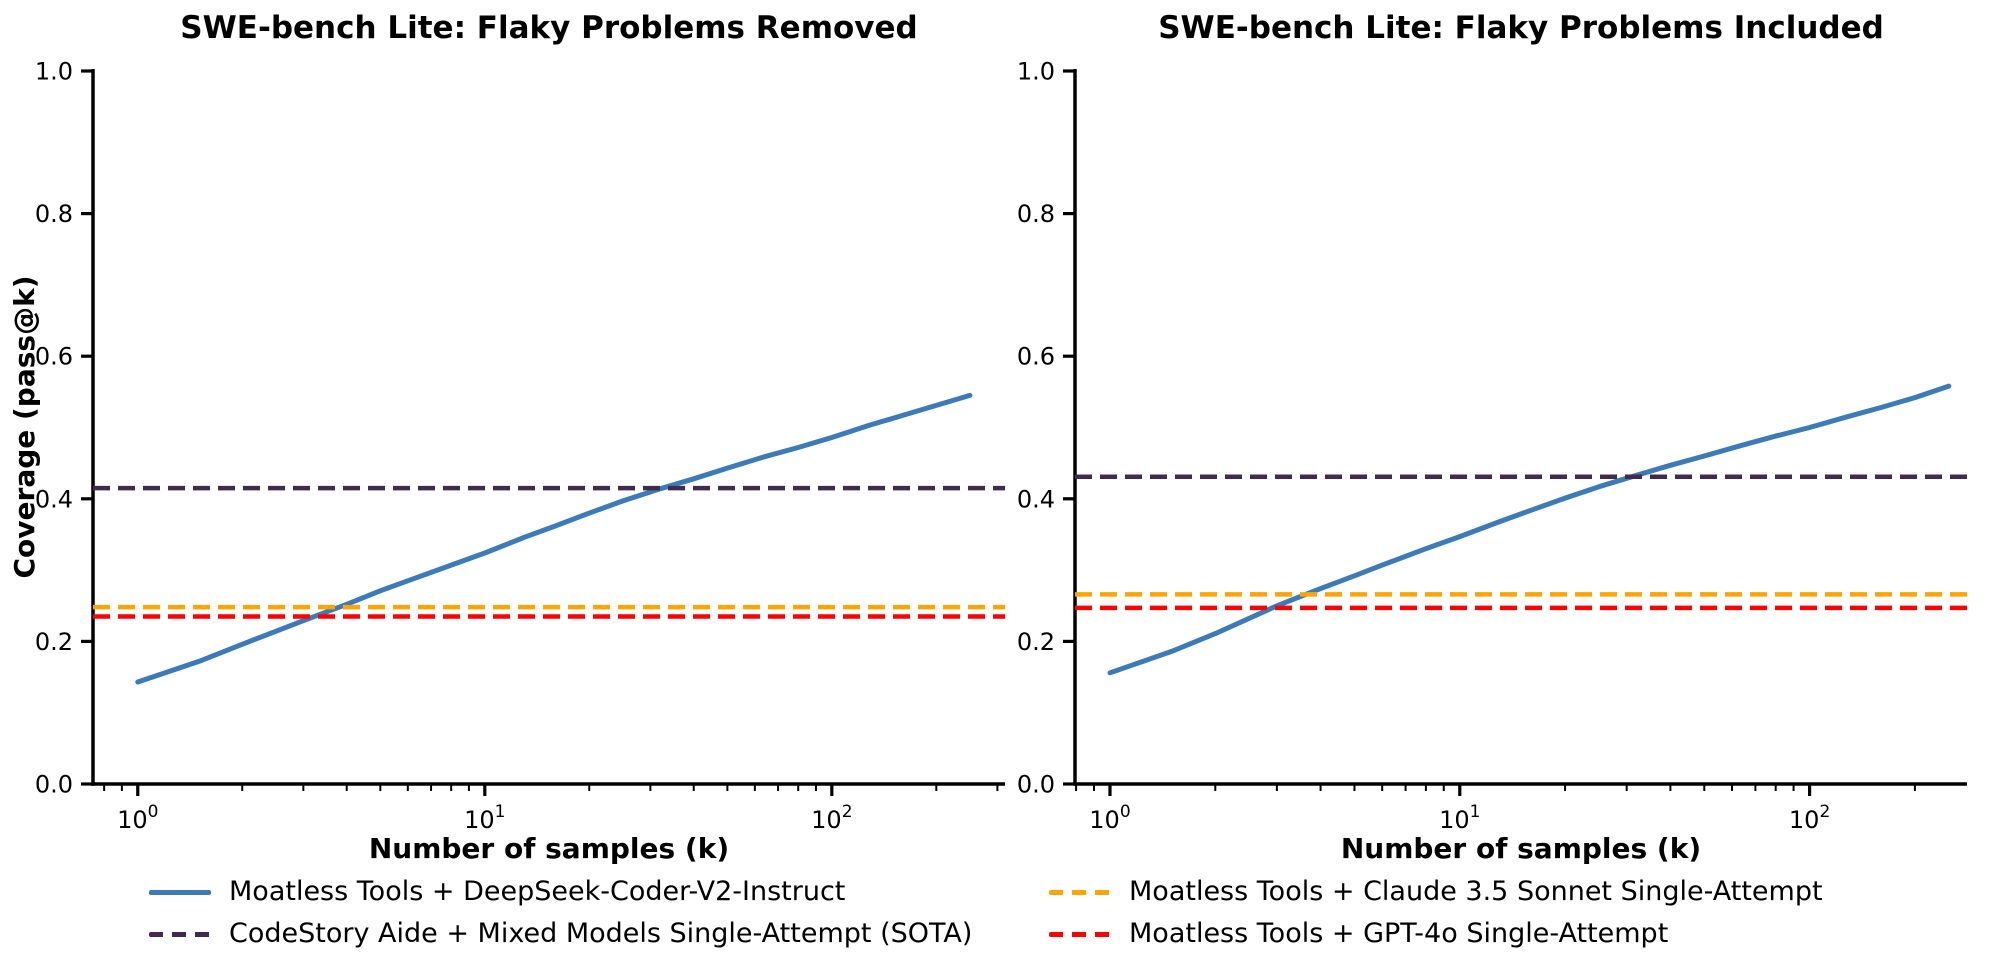 The width and height of the screenshot is (1990, 971). Describe the element at coordinates (1080, 934) in the screenshot. I see `legend-swatch-red-dashed-line` at that location.